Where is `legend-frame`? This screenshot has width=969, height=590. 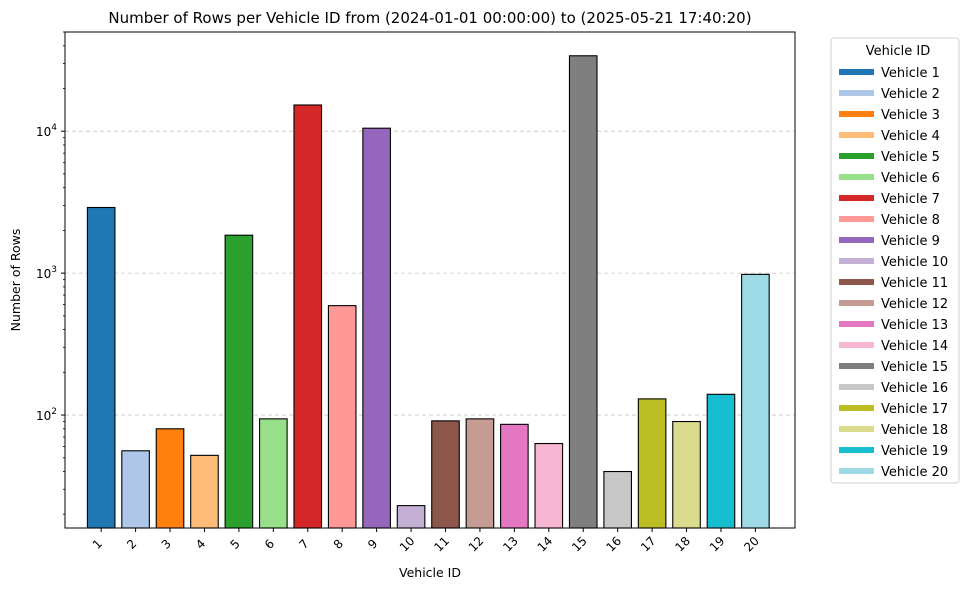 legend-frame is located at coordinates (895, 260).